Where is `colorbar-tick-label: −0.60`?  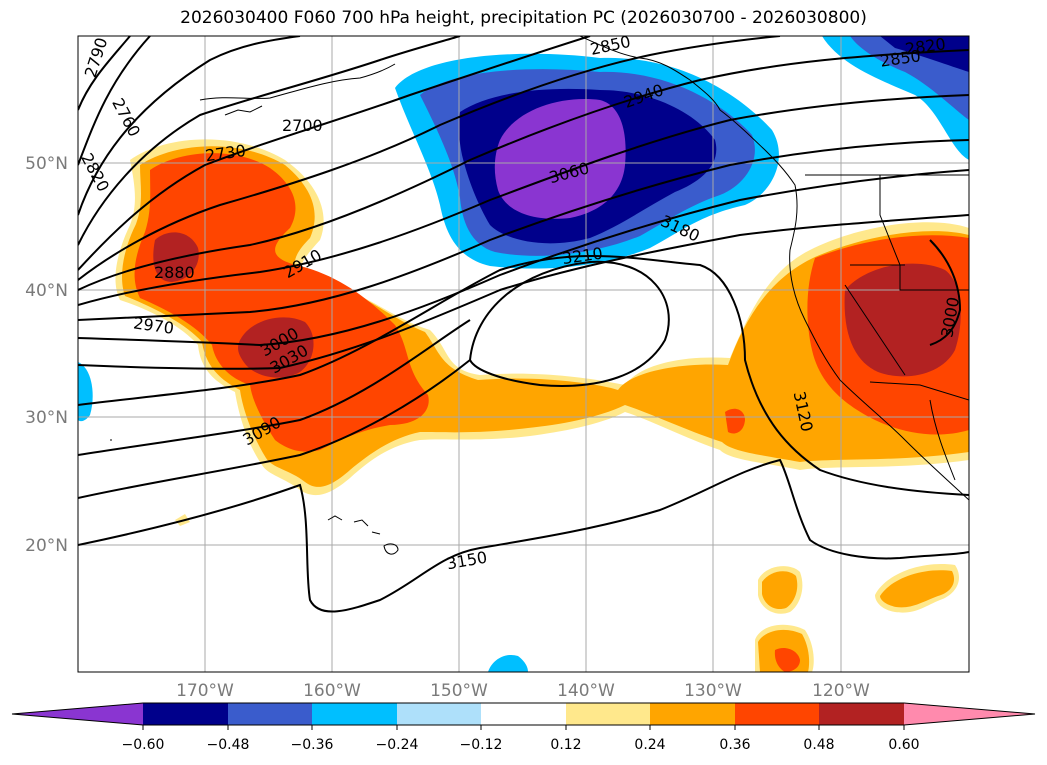 colorbar-tick-label: −0.60 is located at coordinates (143, 745).